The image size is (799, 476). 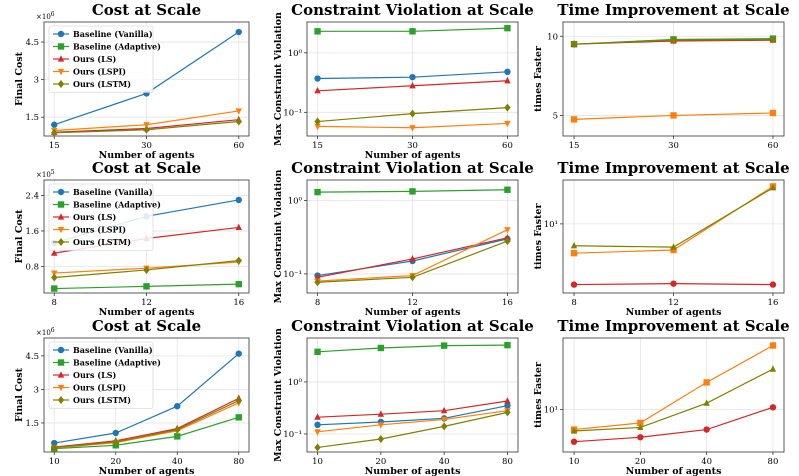 What do you see at coordinates (673, 303) in the screenshot?
I see `x-tick-label: 12` at bounding box center [673, 303].